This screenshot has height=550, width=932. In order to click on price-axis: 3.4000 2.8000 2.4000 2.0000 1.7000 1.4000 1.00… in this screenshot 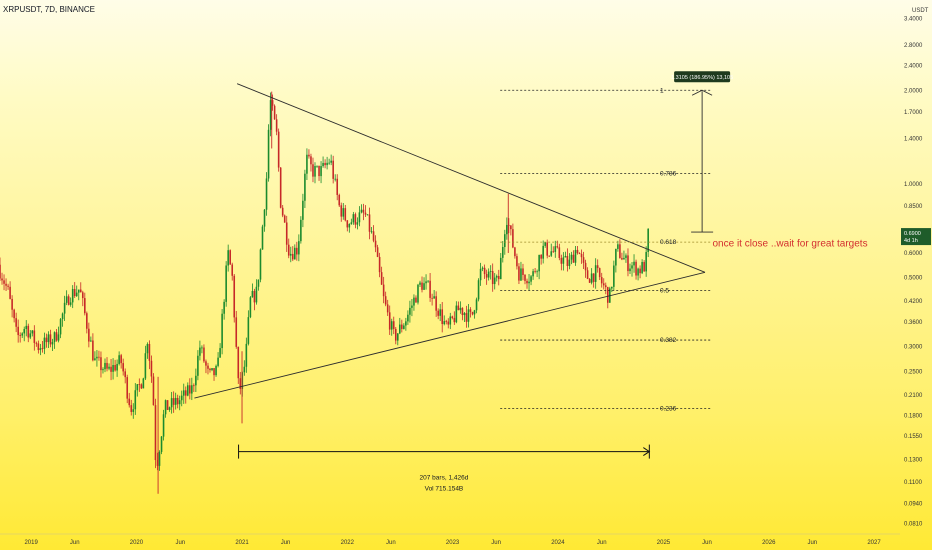, I will do `click(916, 272)`.